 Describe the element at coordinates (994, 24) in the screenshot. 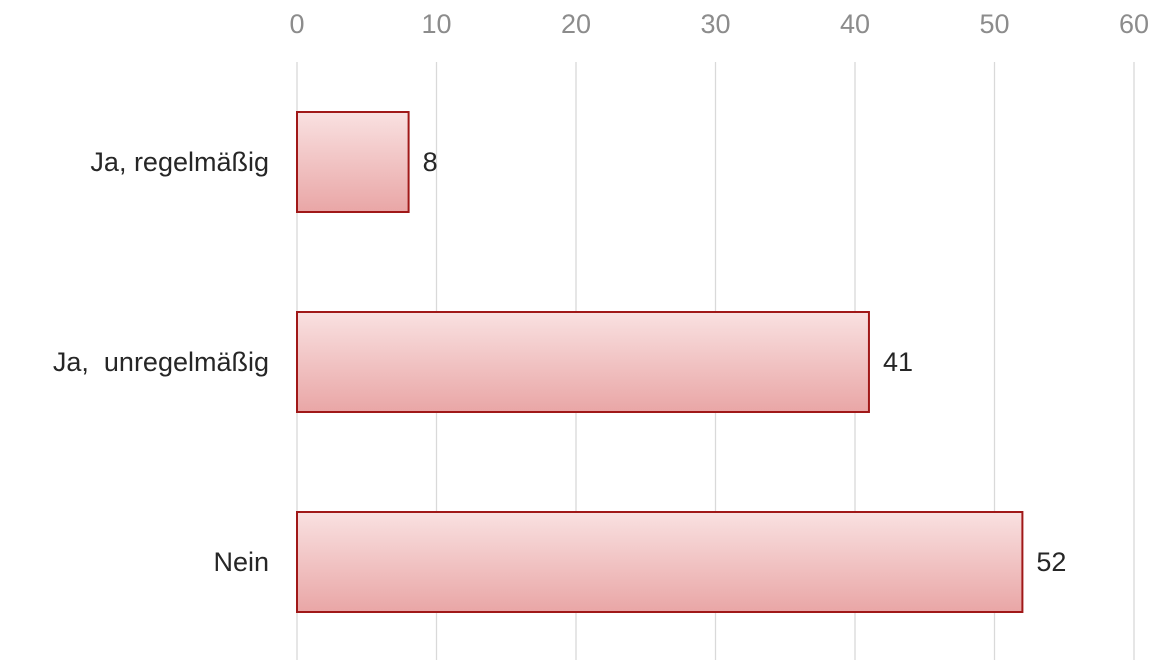

I see `x-tick-label: 50` at that location.